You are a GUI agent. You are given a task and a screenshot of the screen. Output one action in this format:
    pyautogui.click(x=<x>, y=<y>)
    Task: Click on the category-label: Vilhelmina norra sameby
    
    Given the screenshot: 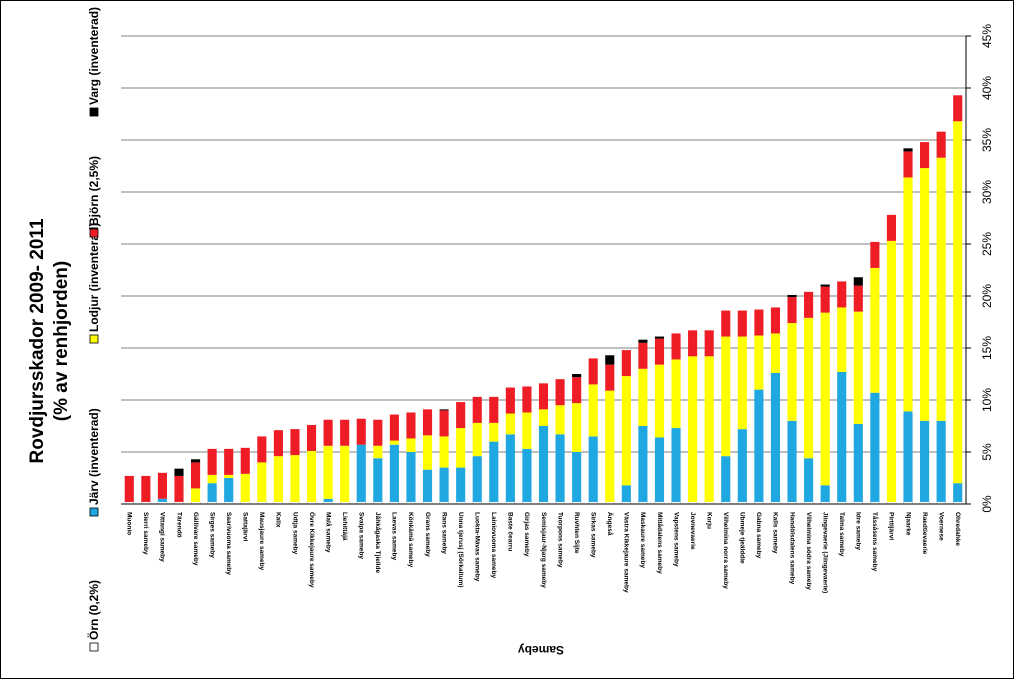 What is the action you would take?
    pyautogui.click(x=725, y=550)
    